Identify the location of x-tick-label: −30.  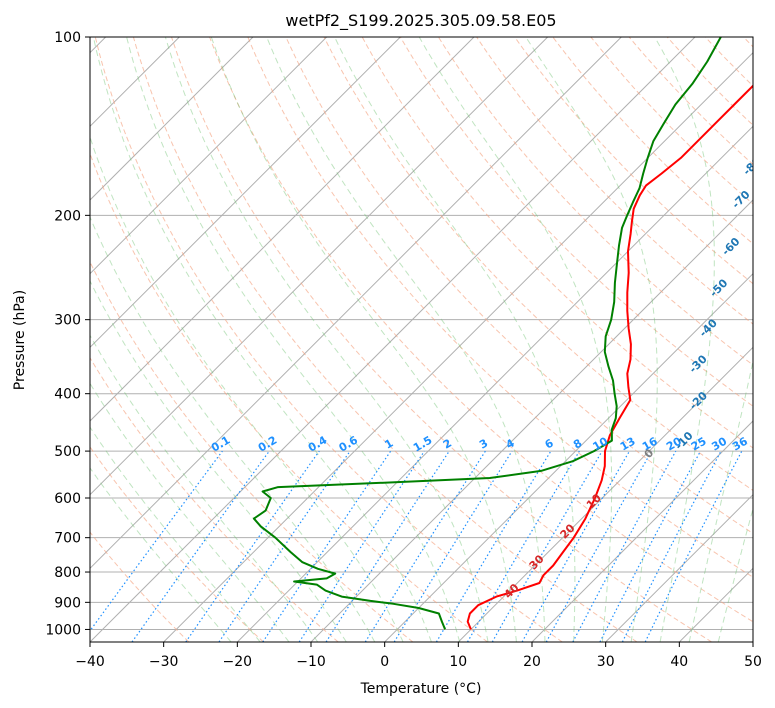
(164, 662).